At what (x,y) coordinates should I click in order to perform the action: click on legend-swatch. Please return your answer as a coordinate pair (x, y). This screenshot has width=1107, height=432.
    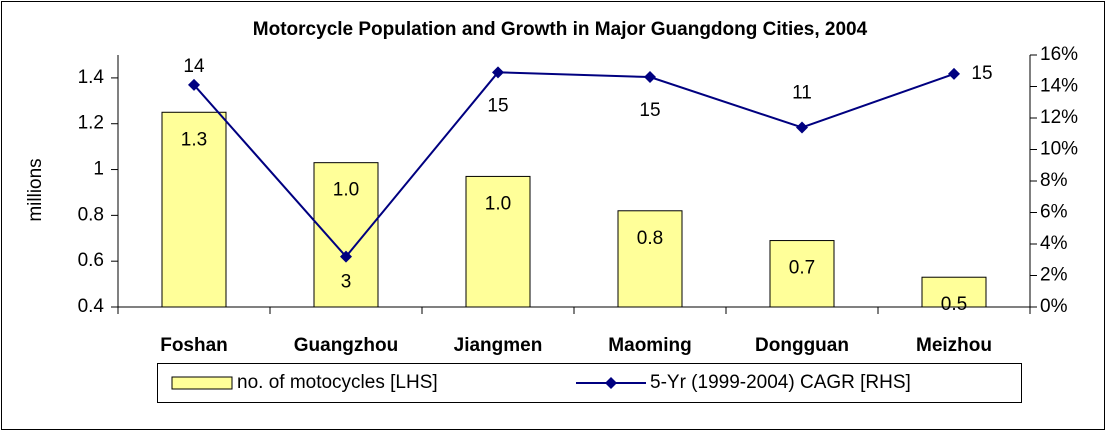
    Looking at the image, I should click on (202, 383).